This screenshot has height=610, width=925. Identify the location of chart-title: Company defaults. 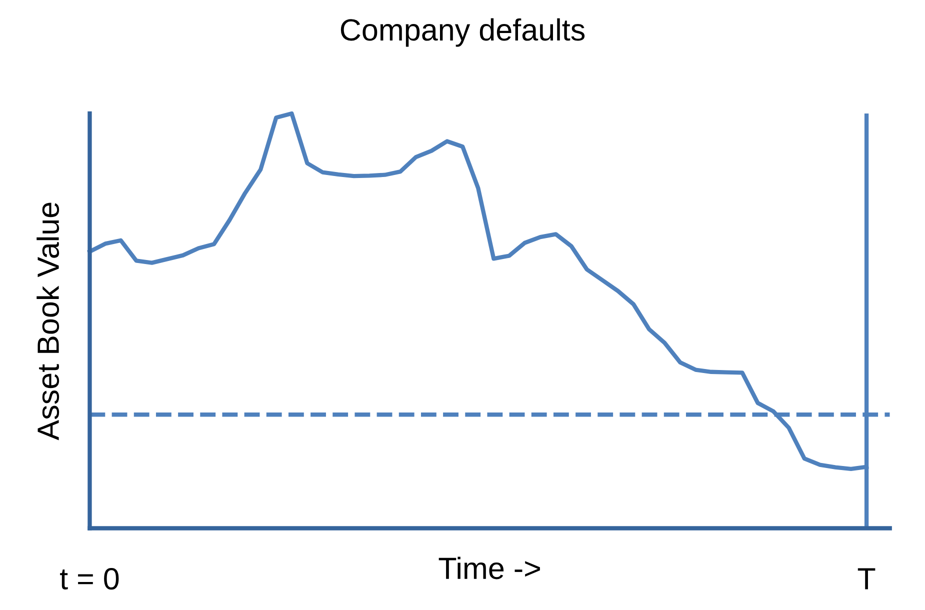
(462, 32).